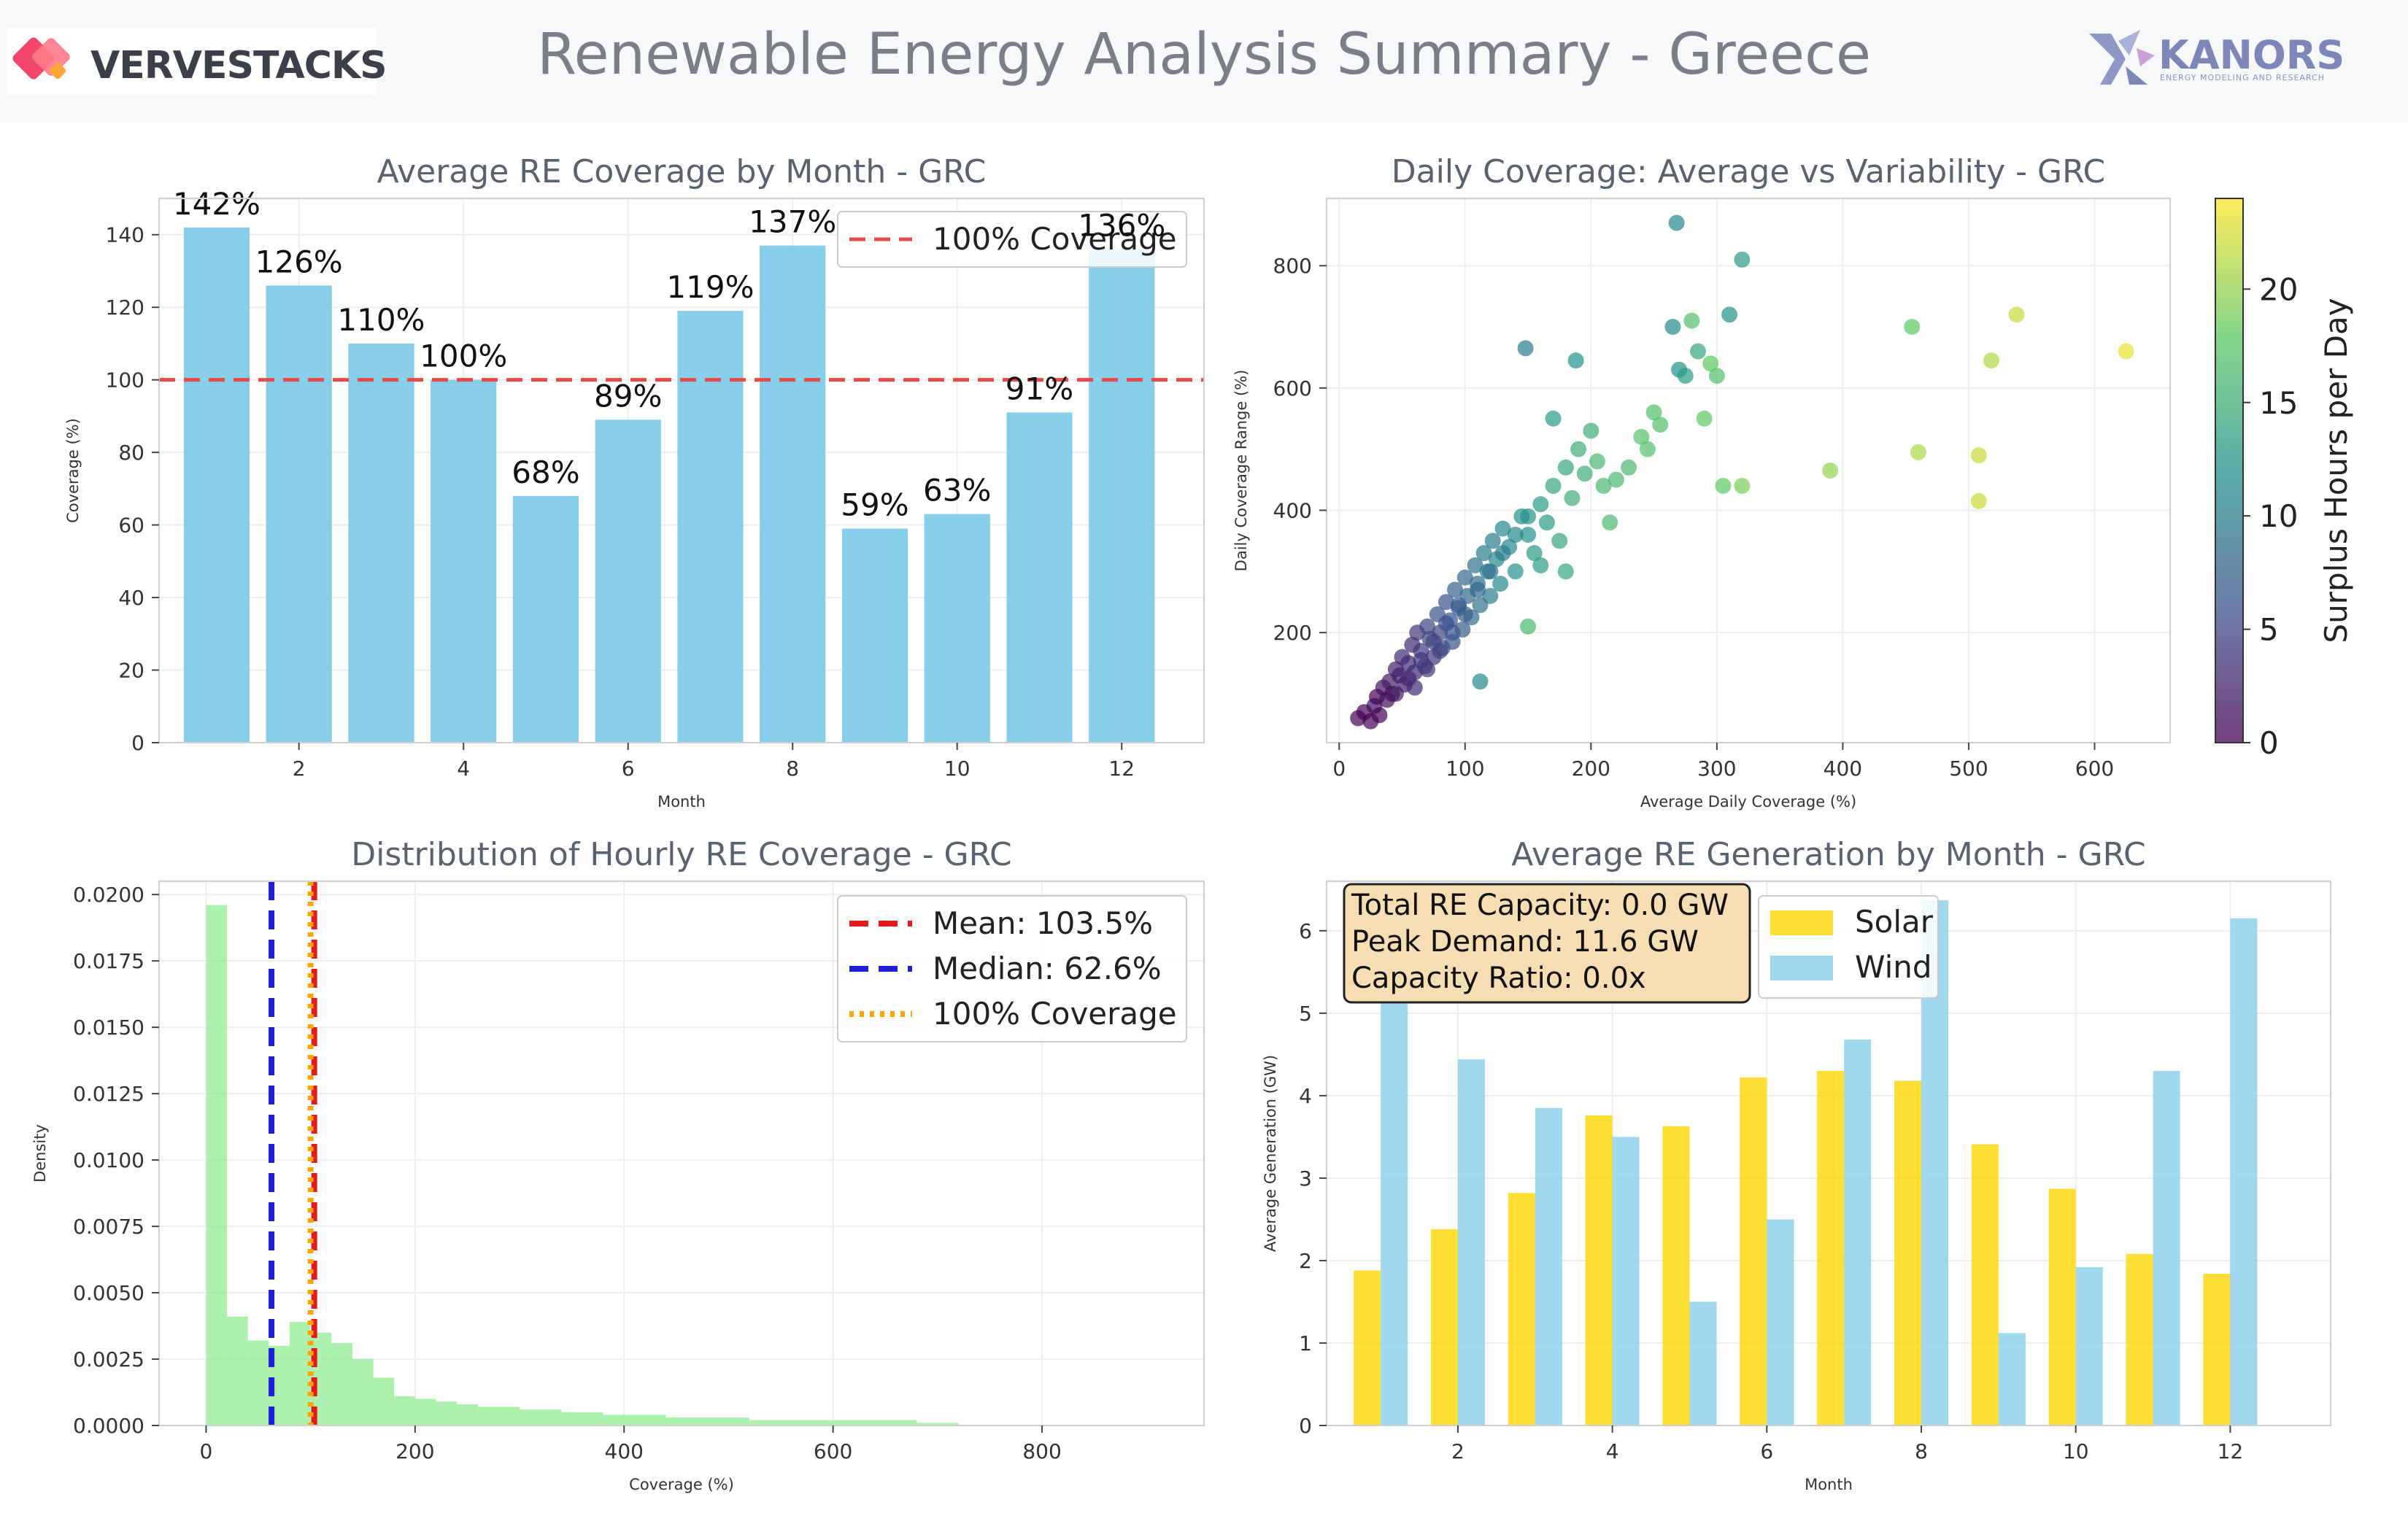  Describe the element at coordinates (1540, 905) in the screenshot. I see `annotation-line: Total RE Capacity: 0.0 GW` at that location.